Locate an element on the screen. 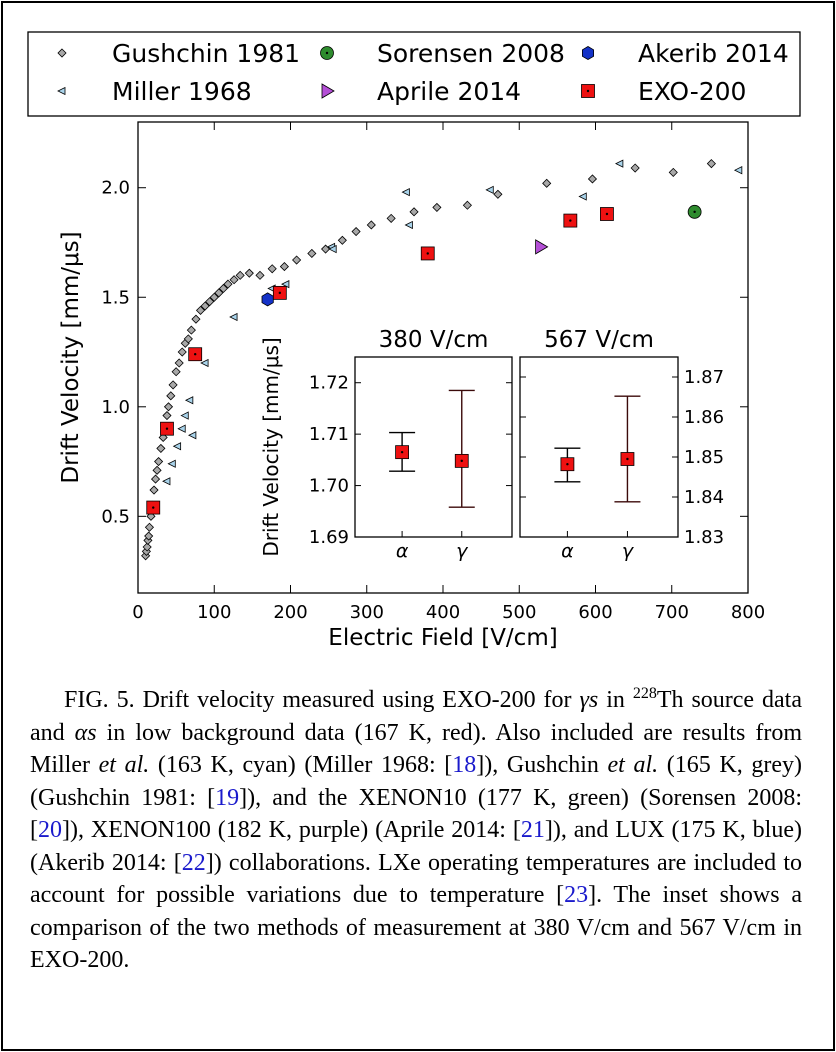 This screenshot has width=836, height=1052. y-tick-label: 1.5 is located at coordinates (115, 297).